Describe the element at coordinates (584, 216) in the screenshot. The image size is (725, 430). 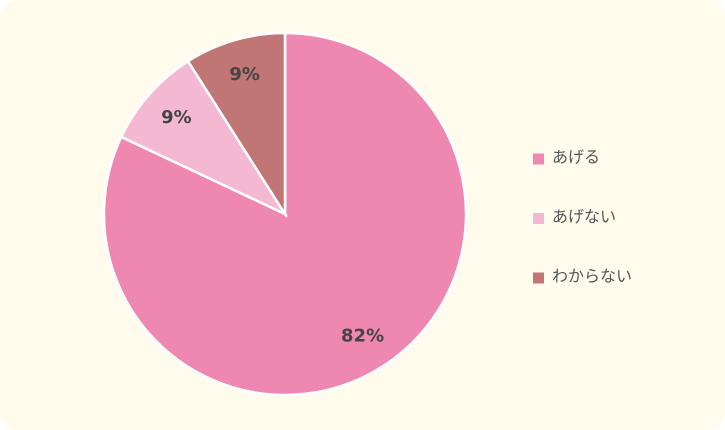
I see `legend-label: あげない` at that location.